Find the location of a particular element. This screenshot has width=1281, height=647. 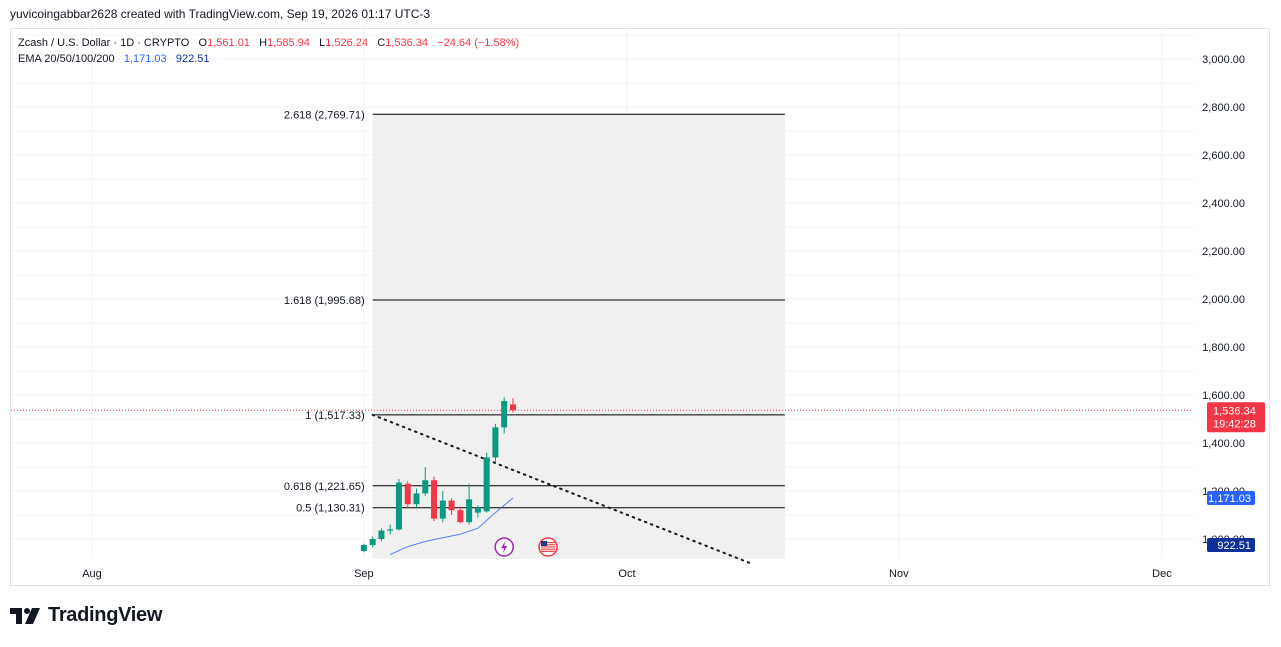

ema-value-badge: 922.51 is located at coordinates (1231, 545).